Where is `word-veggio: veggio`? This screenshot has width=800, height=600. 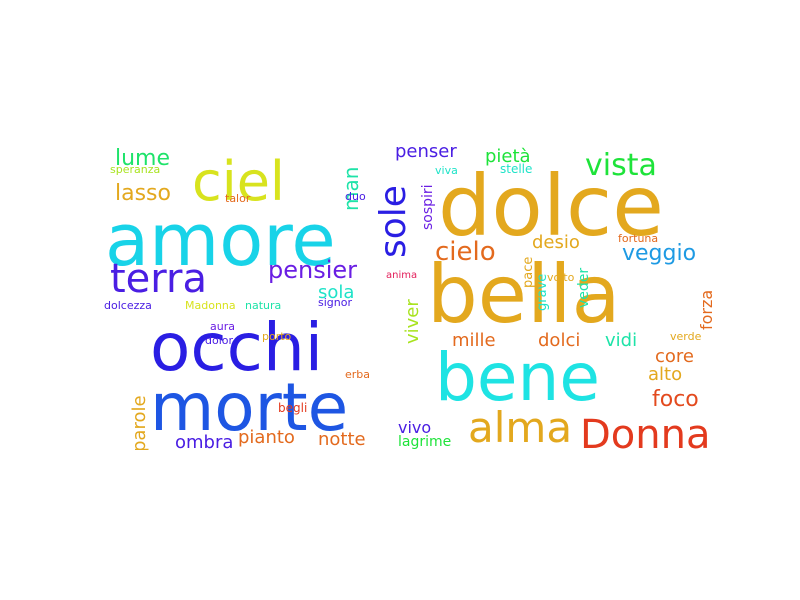
word-veggio: veggio is located at coordinates (659, 253).